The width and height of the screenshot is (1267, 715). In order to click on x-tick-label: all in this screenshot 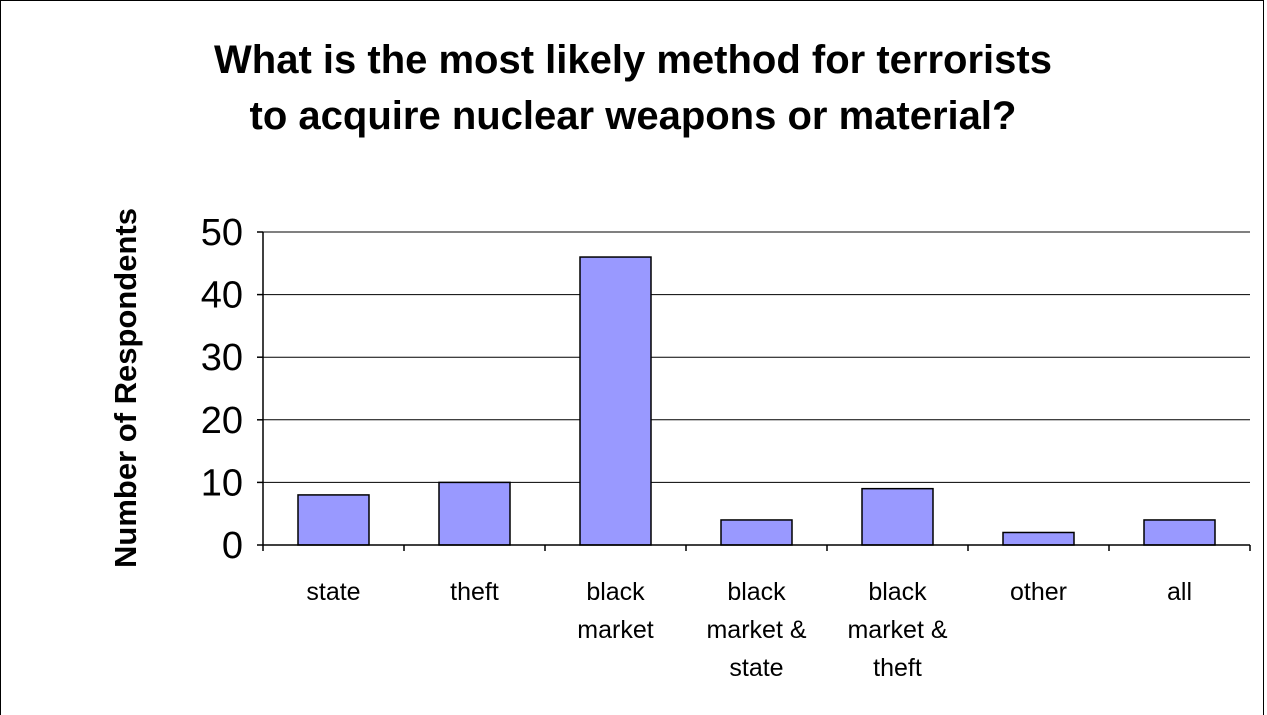, I will do `click(1179, 592)`.